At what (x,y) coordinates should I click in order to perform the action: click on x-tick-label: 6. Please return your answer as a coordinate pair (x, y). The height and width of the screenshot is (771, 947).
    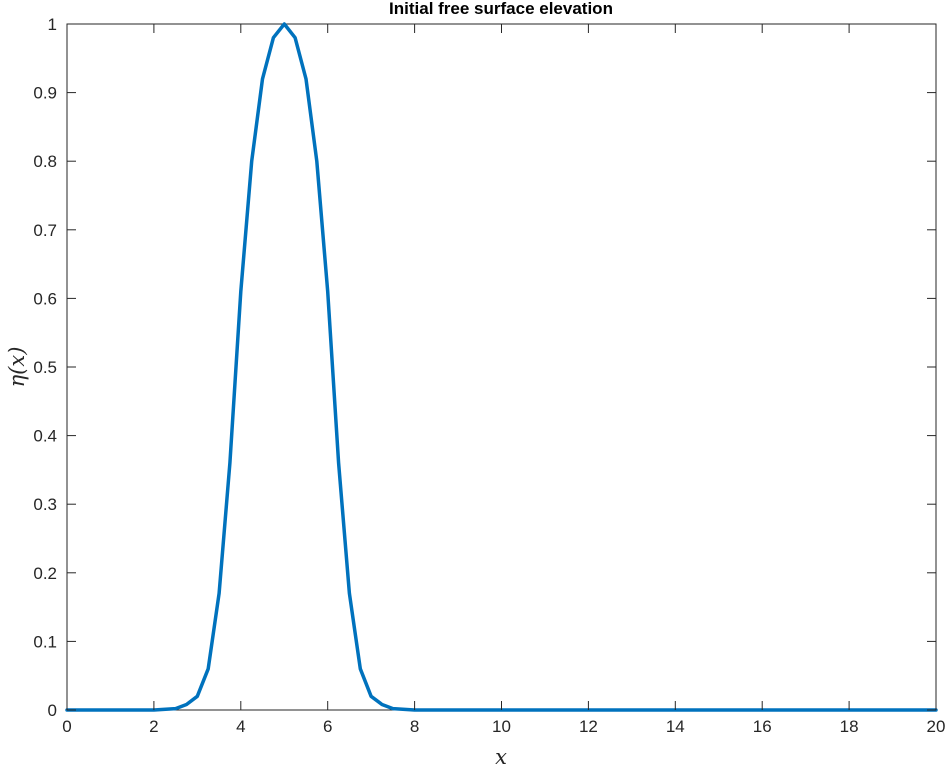
    Looking at the image, I should click on (327, 726).